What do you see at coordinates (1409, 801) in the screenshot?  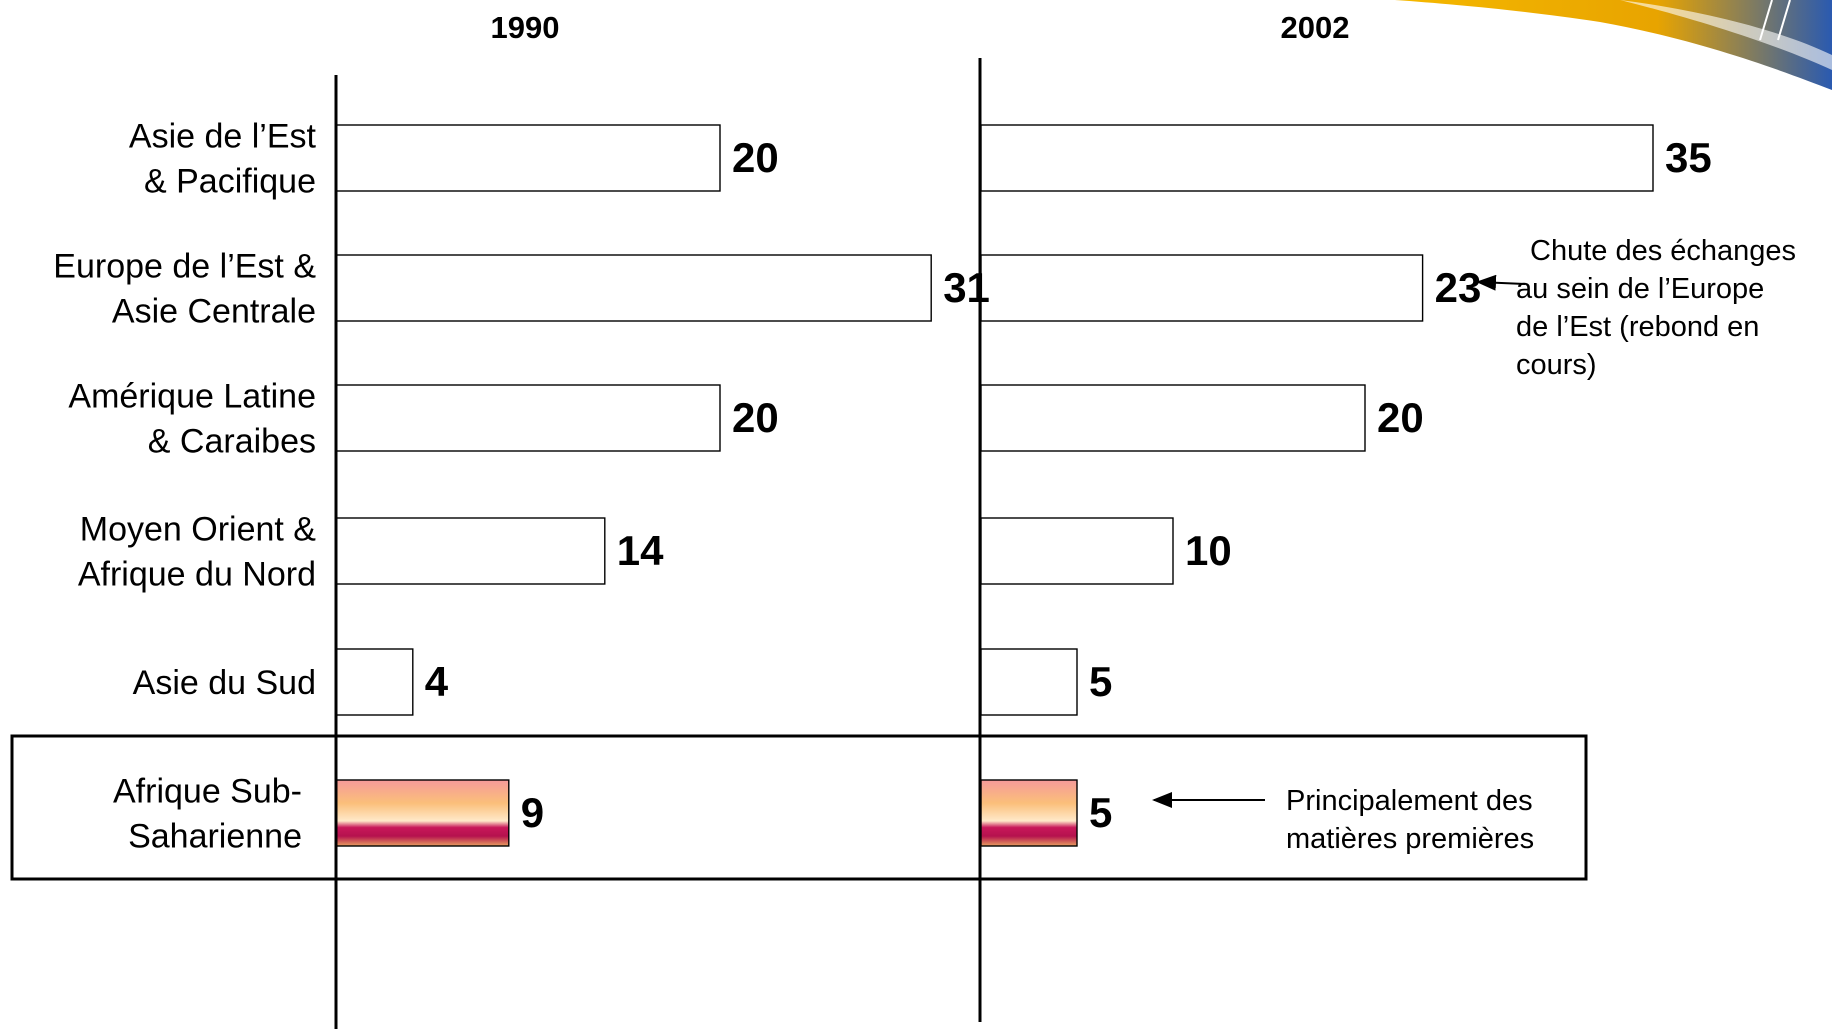 I see `annotation-text: Principalement des` at bounding box center [1409, 801].